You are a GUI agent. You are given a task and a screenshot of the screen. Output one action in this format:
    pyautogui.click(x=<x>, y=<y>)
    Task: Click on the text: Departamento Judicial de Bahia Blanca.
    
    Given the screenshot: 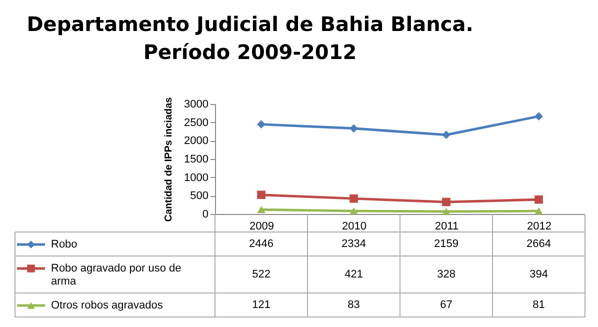 What is the action you would take?
    pyautogui.click(x=250, y=24)
    